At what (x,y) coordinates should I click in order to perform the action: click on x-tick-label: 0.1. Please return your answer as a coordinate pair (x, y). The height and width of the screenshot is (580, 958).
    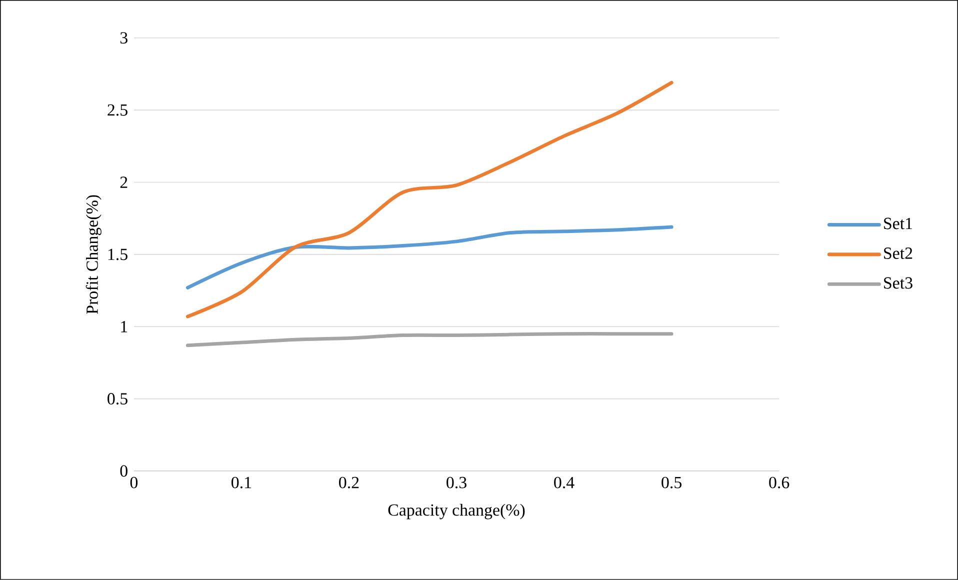
    Looking at the image, I should click on (242, 482).